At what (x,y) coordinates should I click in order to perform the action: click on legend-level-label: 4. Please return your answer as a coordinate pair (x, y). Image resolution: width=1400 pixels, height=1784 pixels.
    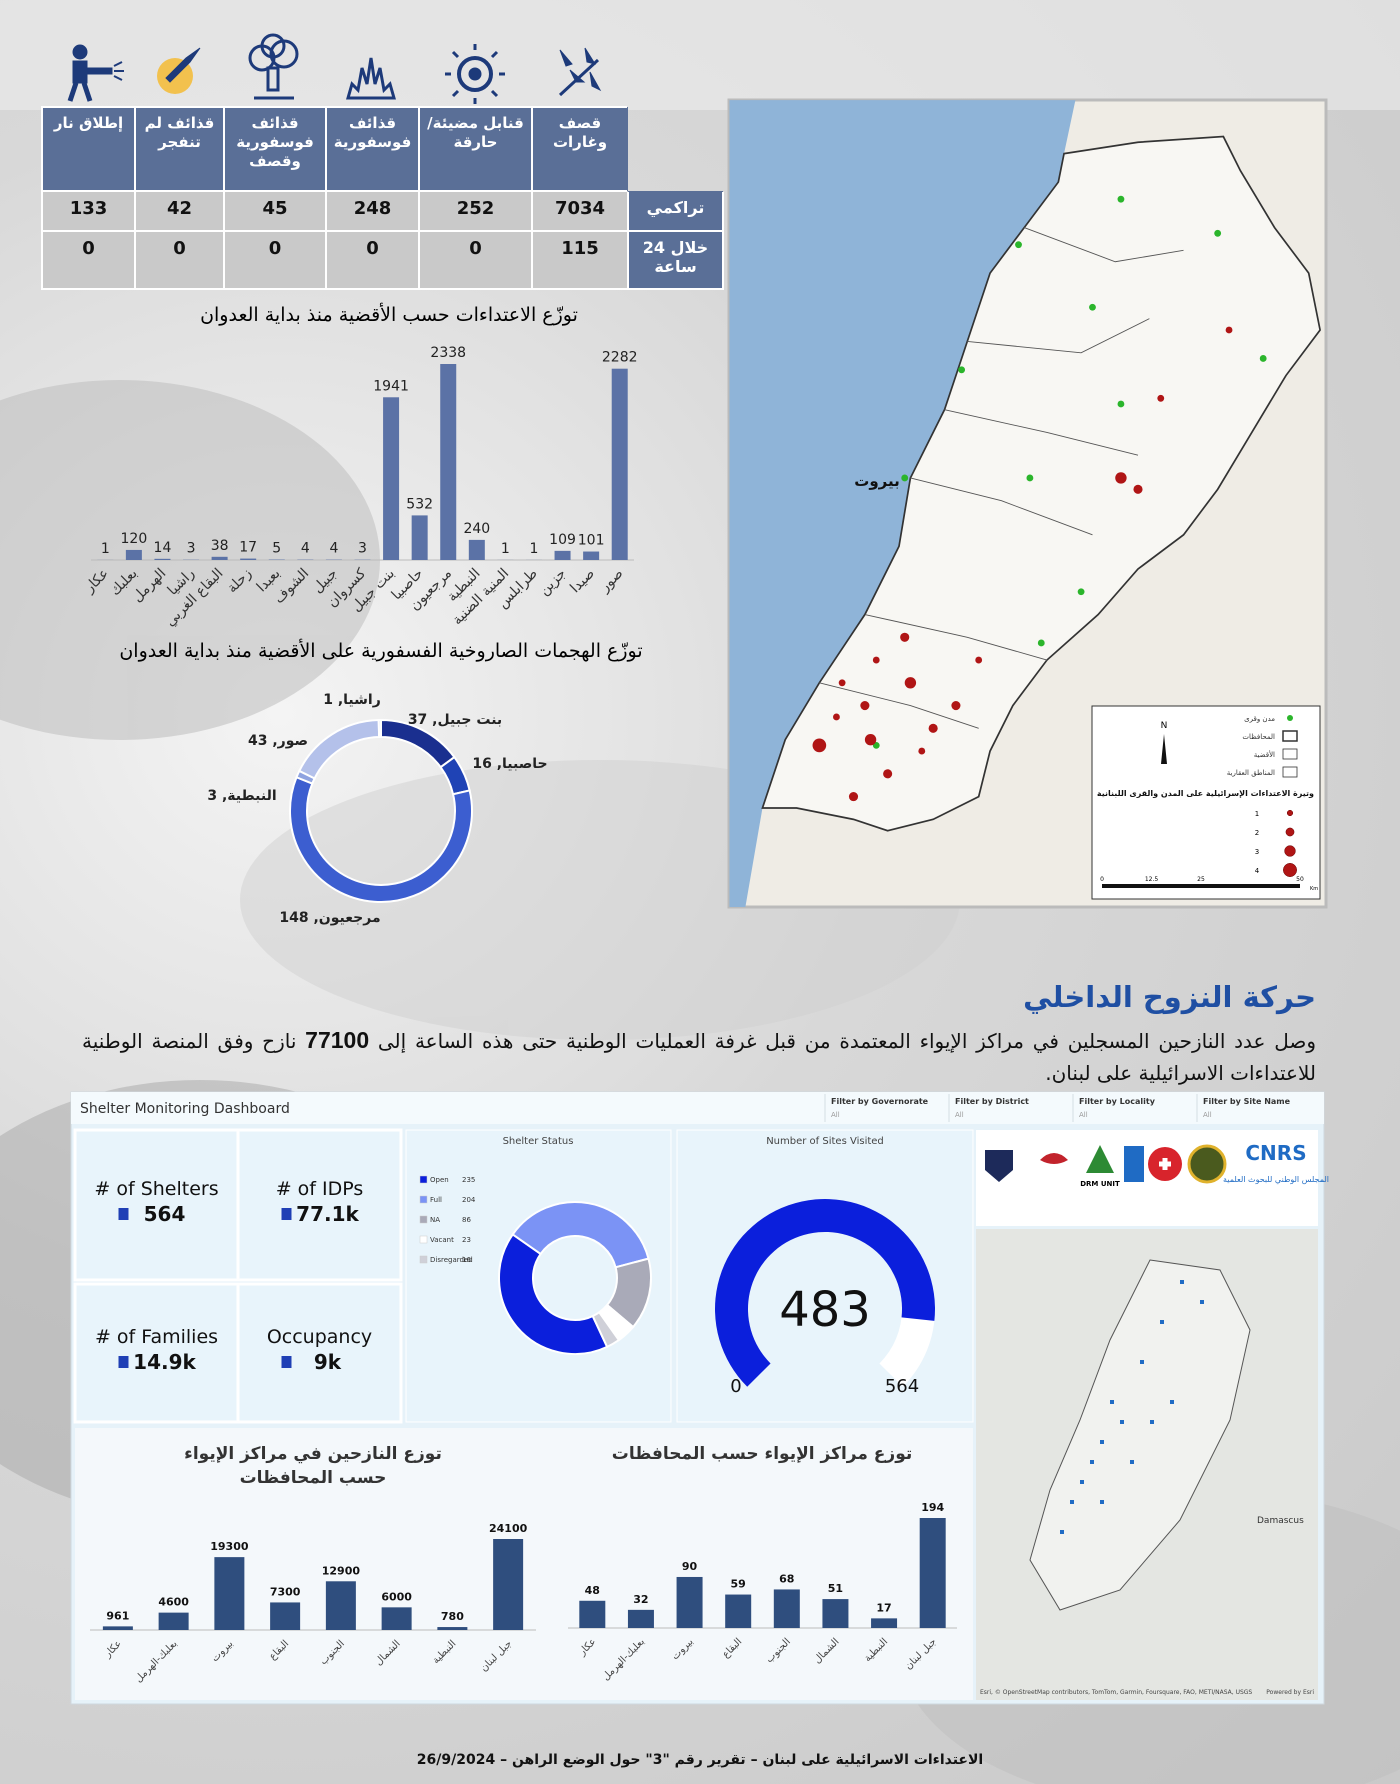
    Looking at the image, I should click on (1257, 871).